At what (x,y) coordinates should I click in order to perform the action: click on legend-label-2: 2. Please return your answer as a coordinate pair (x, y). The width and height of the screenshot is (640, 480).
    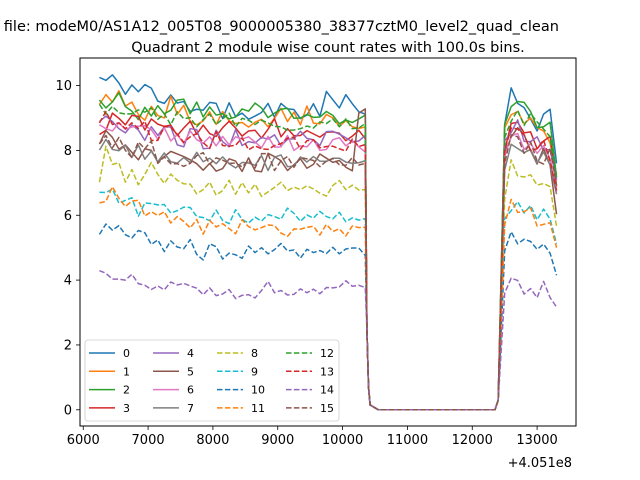
    Looking at the image, I should click on (126, 390).